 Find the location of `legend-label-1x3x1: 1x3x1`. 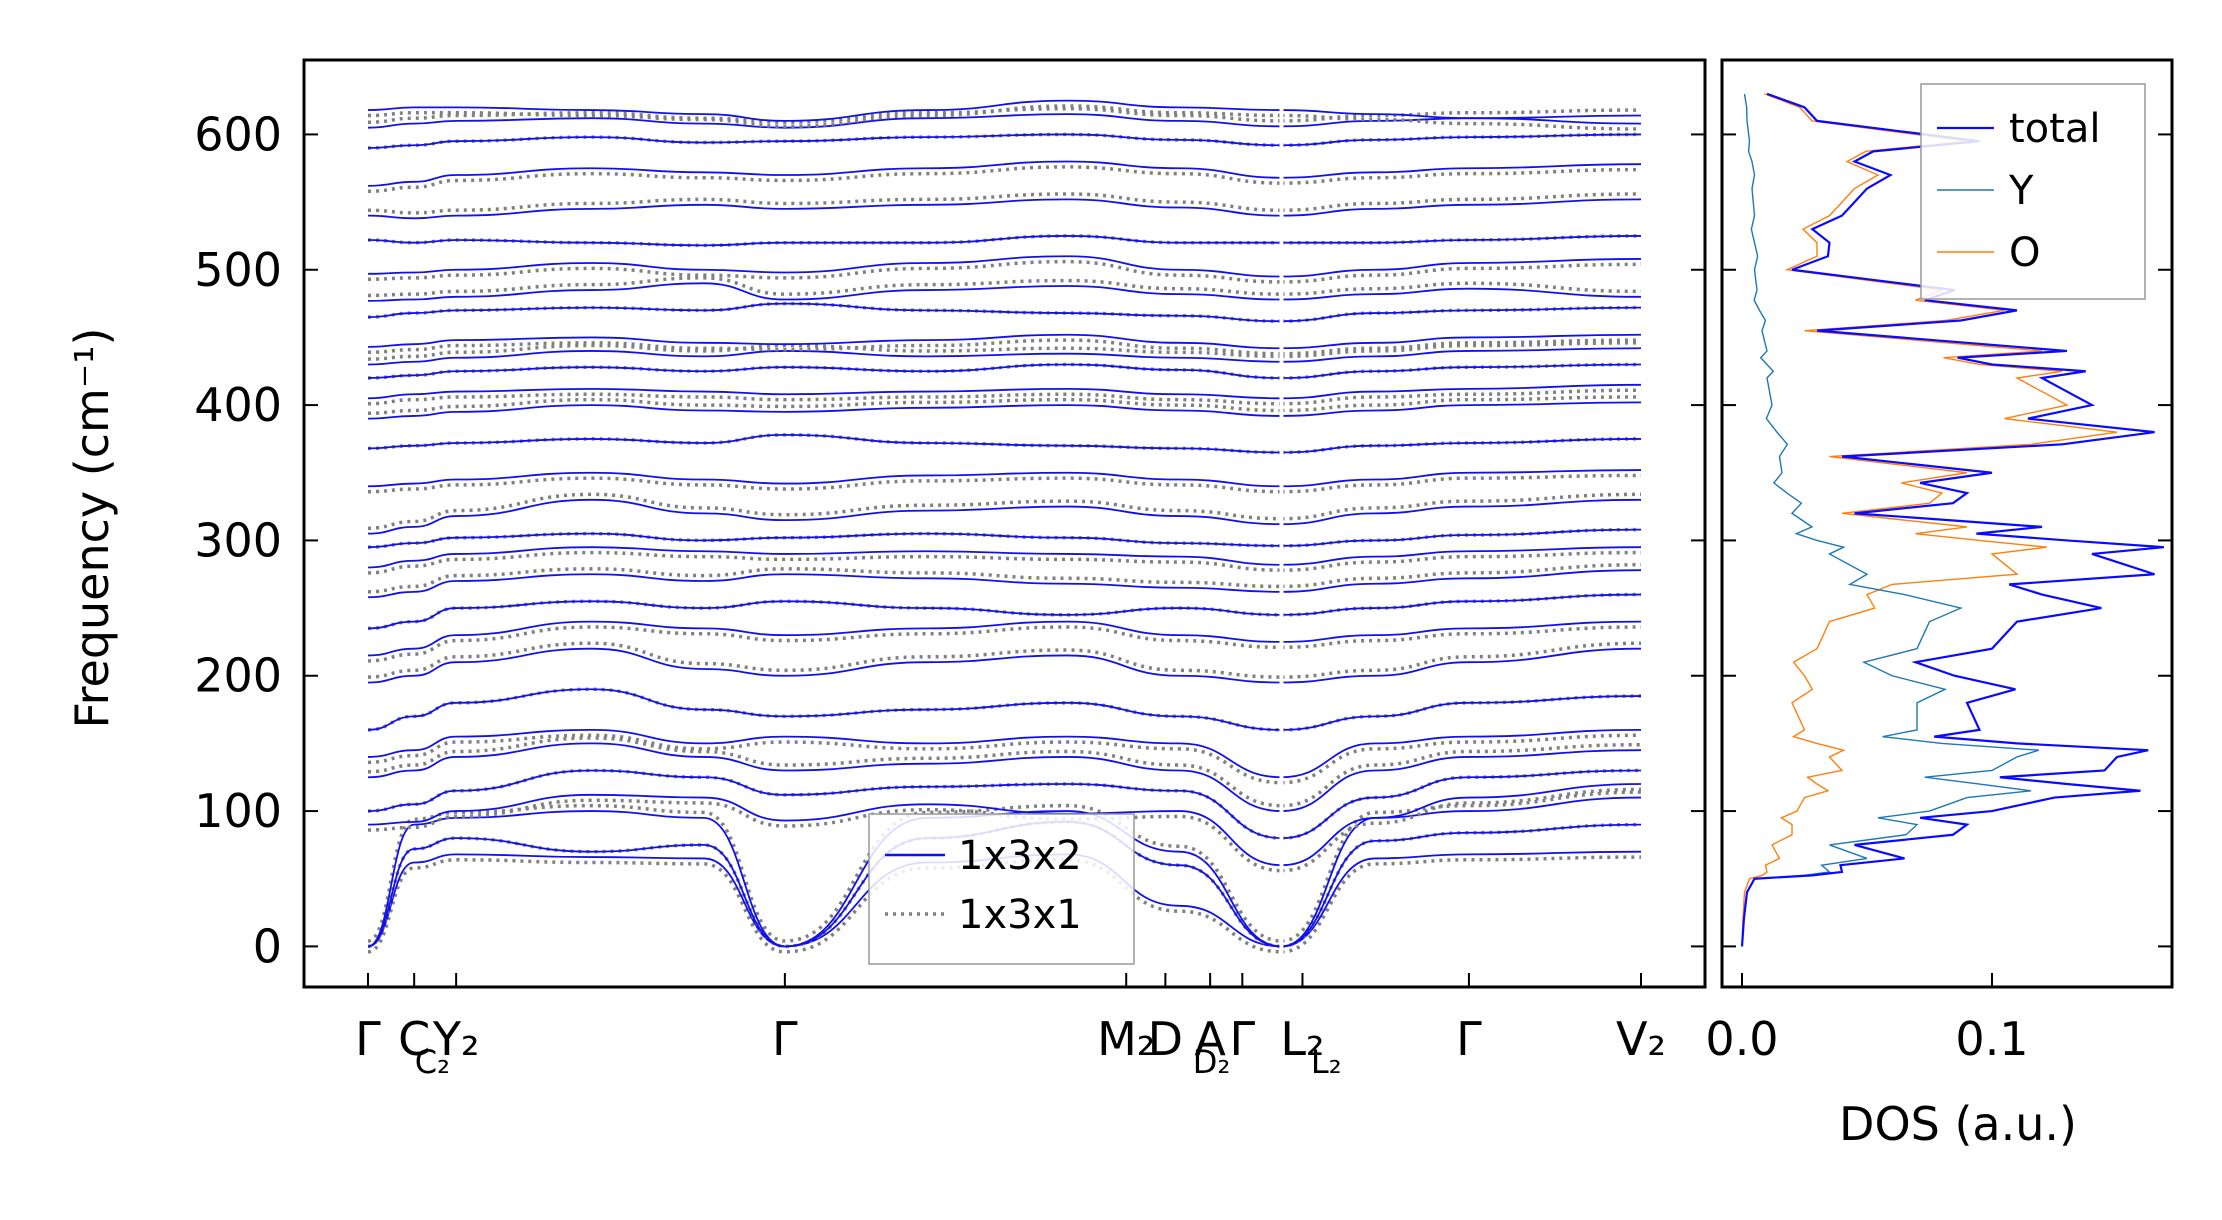

legend-label-1x3x1: 1x3x1 is located at coordinates (1020, 915).